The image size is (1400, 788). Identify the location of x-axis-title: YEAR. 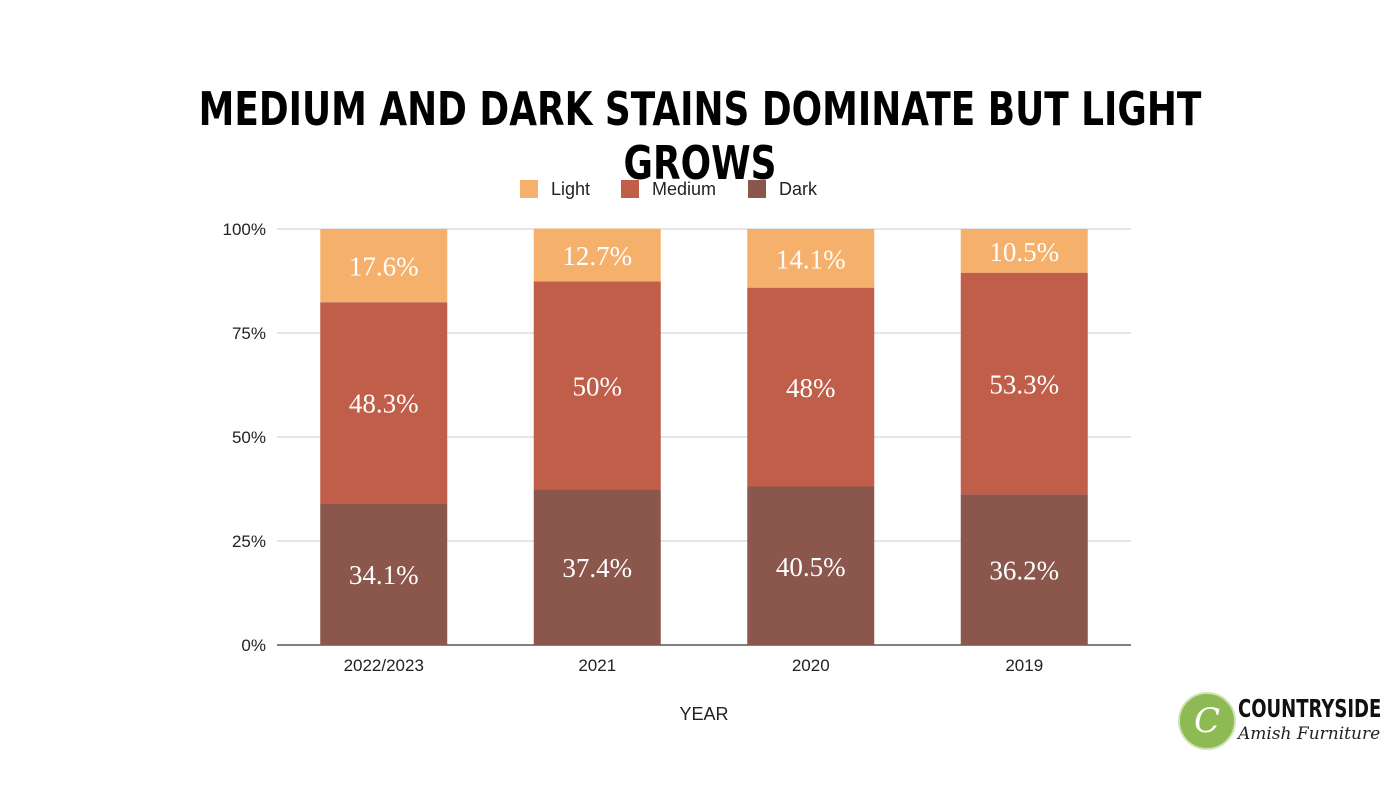
(703, 714).